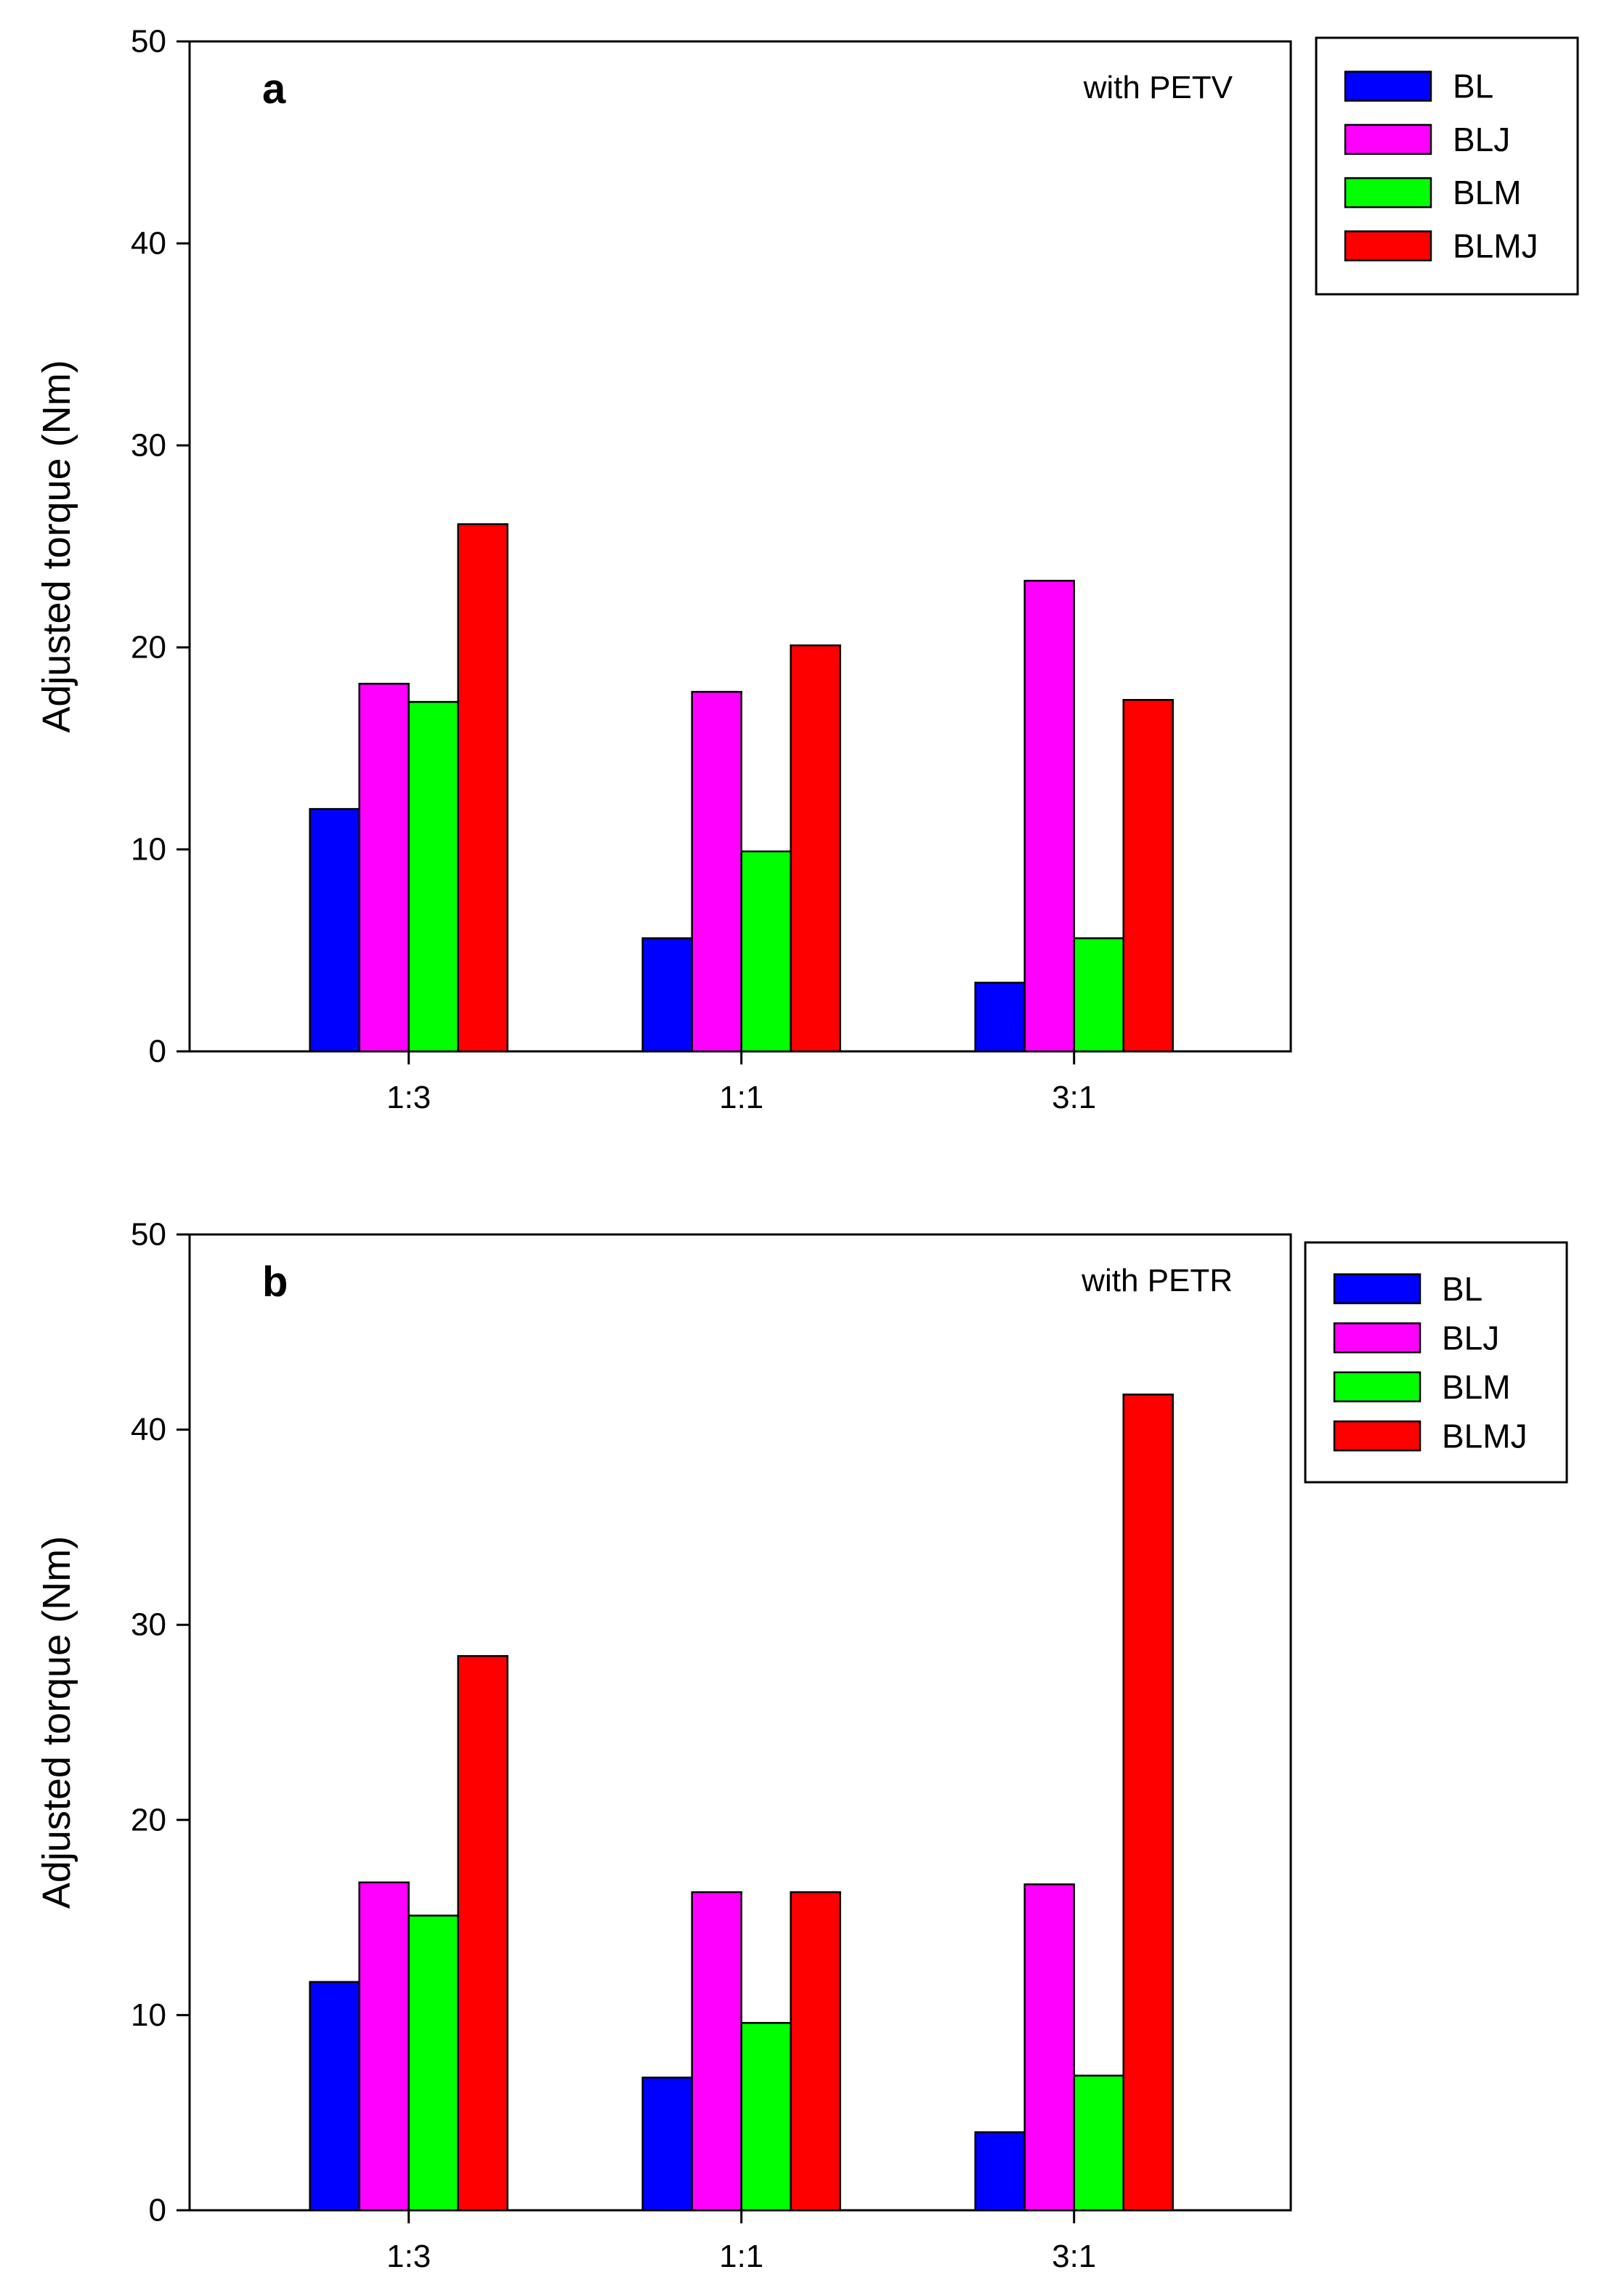 This screenshot has height=2296, width=1598. Describe the element at coordinates (1157, 1280) in the screenshot. I see `panel-annotation: with PETR` at that location.